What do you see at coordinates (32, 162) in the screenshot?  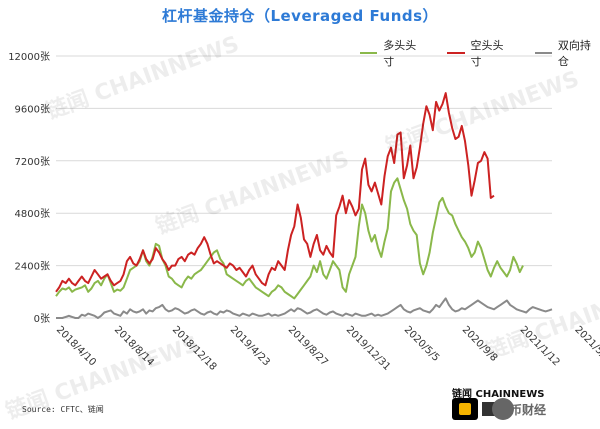 I see `y-tick-label: 7200张` at bounding box center [32, 162].